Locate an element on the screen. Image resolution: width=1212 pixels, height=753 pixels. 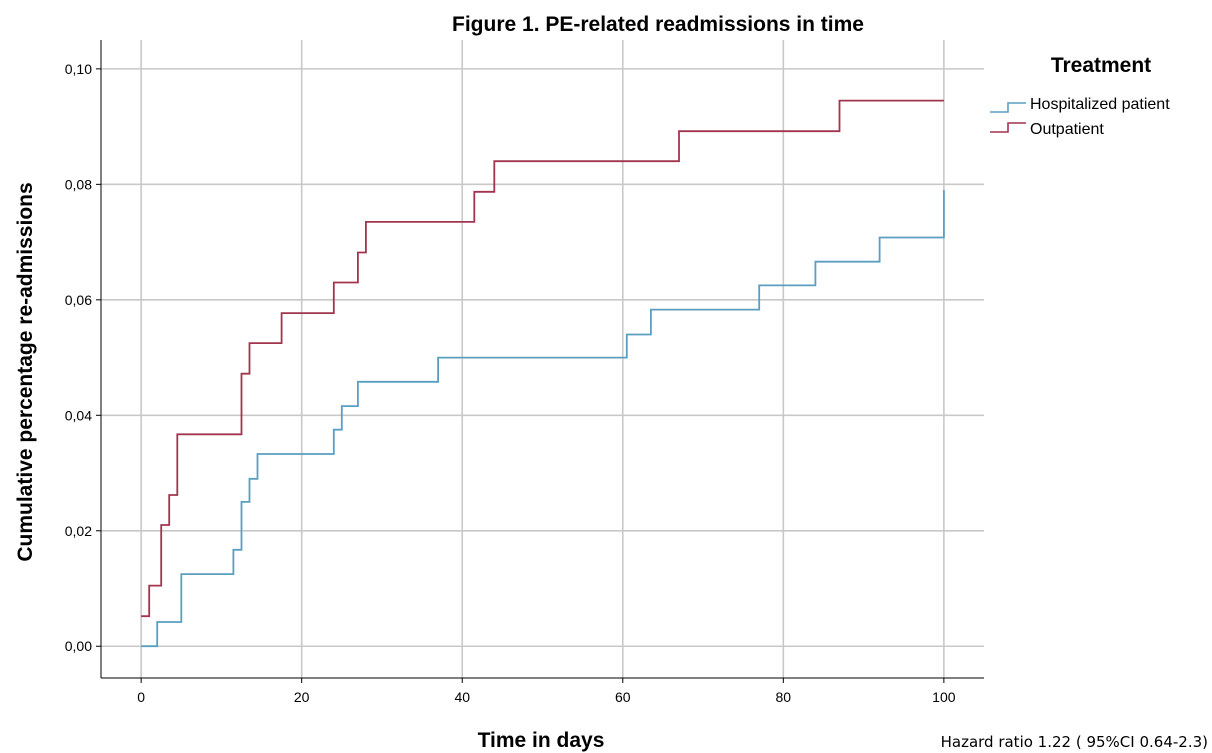
legend-label-hospitalized: Hospitalized patient is located at coordinates (1100, 104).